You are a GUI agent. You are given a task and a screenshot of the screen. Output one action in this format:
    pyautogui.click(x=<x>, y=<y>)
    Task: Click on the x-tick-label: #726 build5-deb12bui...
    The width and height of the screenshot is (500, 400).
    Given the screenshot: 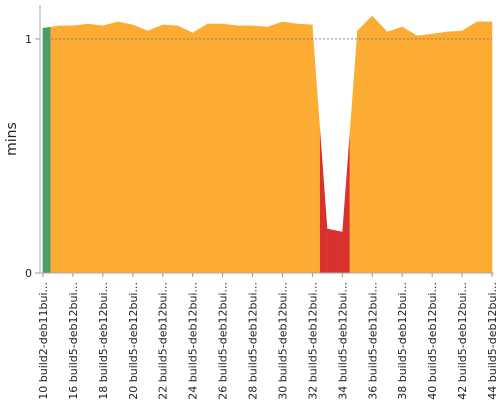 What is the action you would take?
    pyautogui.click(x=223, y=341)
    